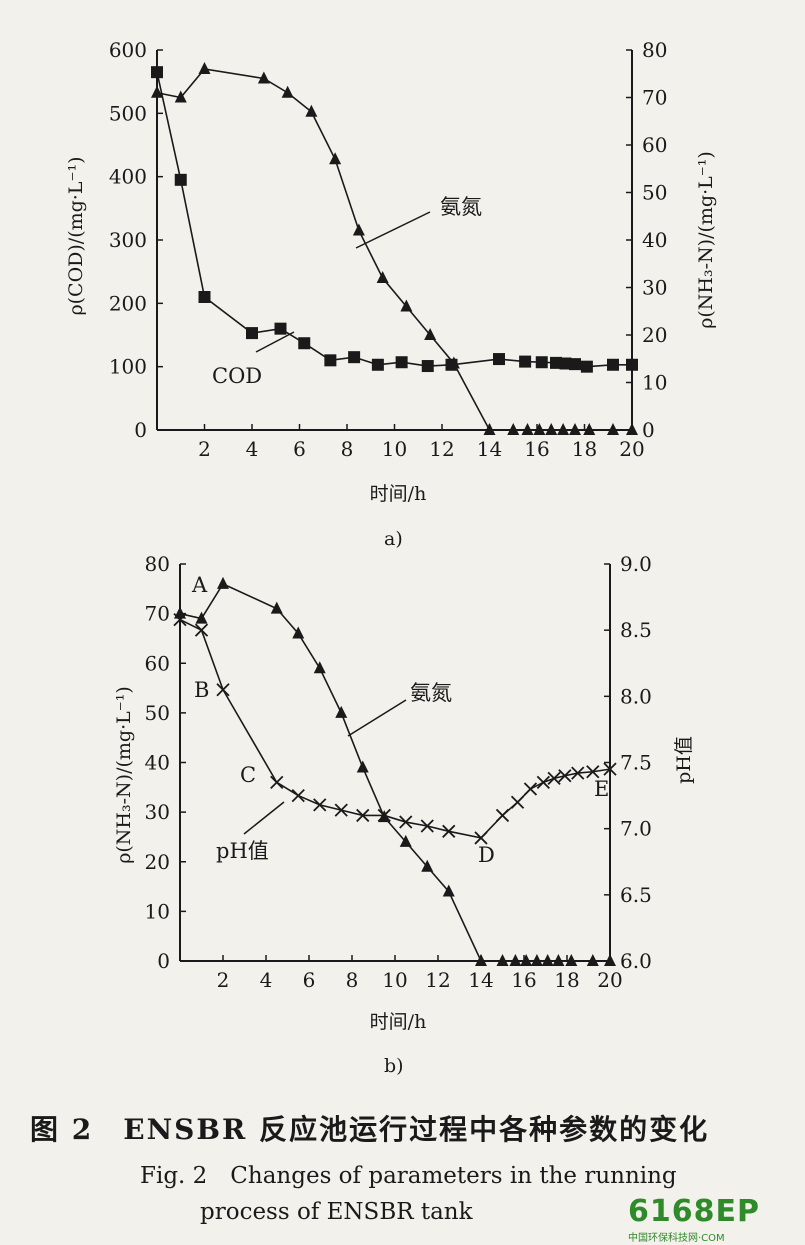 Image resolution: width=805 pixels, height=1245 pixels. What do you see at coordinates (352, 980) in the screenshot?
I see `b-x-tick-label: 8` at bounding box center [352, 980].